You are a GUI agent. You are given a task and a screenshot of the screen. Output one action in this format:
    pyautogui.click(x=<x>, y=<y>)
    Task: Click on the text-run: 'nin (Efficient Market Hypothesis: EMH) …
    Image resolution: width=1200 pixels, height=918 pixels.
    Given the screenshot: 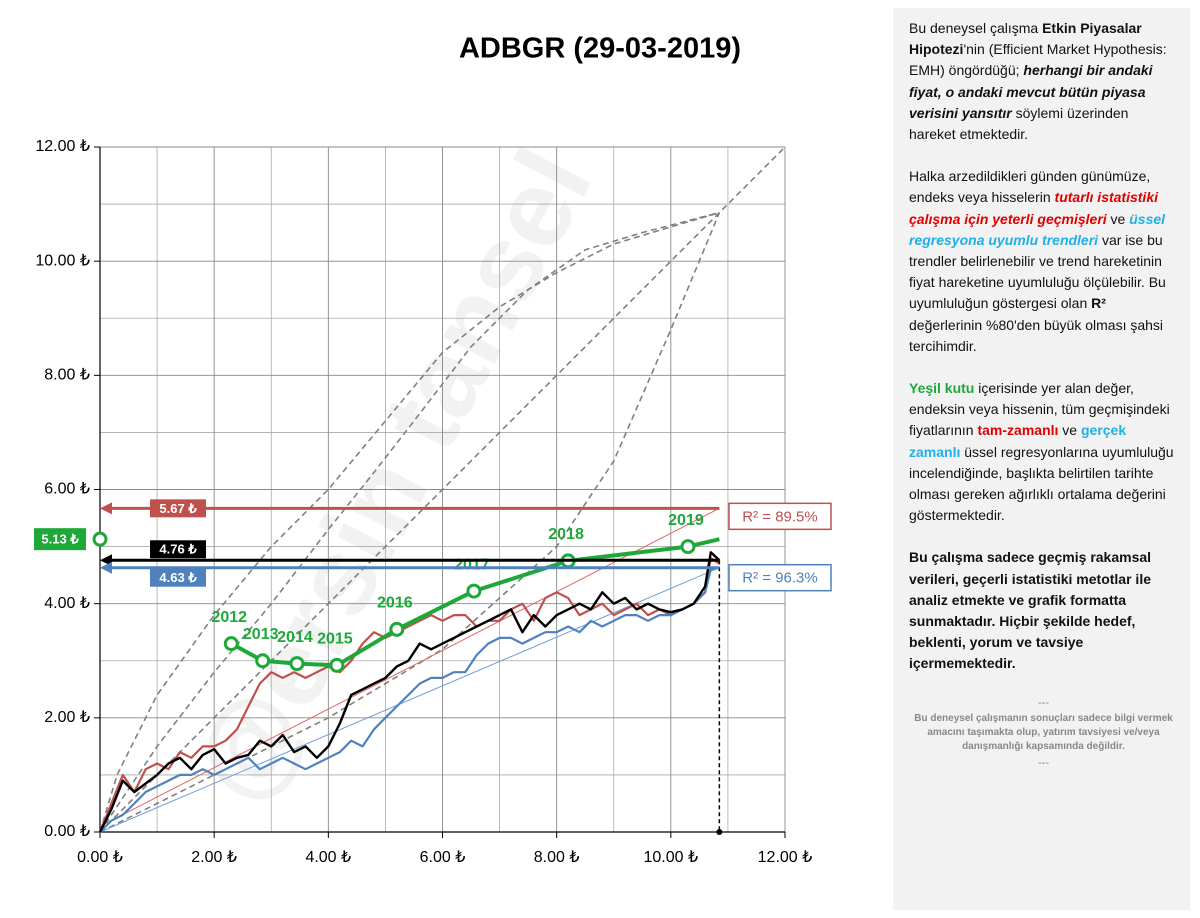 What is the action you would take?
    pyautogui.click(x=1038, y=60)
    